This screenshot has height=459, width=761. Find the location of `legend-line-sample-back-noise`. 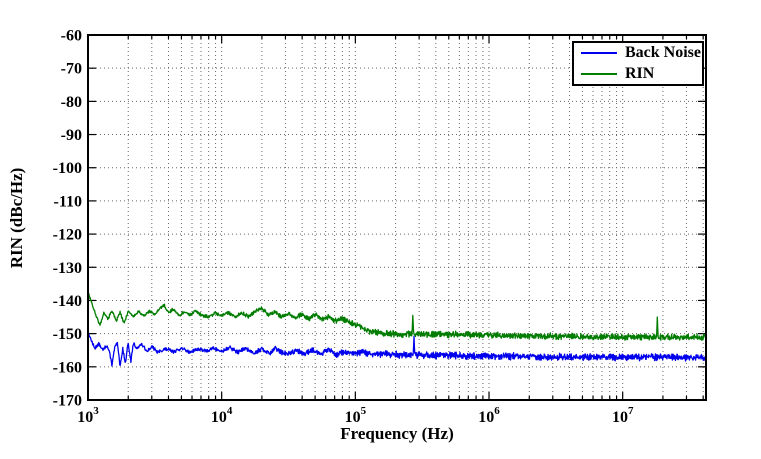

legend-line-sample-back-noise is located at coordinates (599, 53).